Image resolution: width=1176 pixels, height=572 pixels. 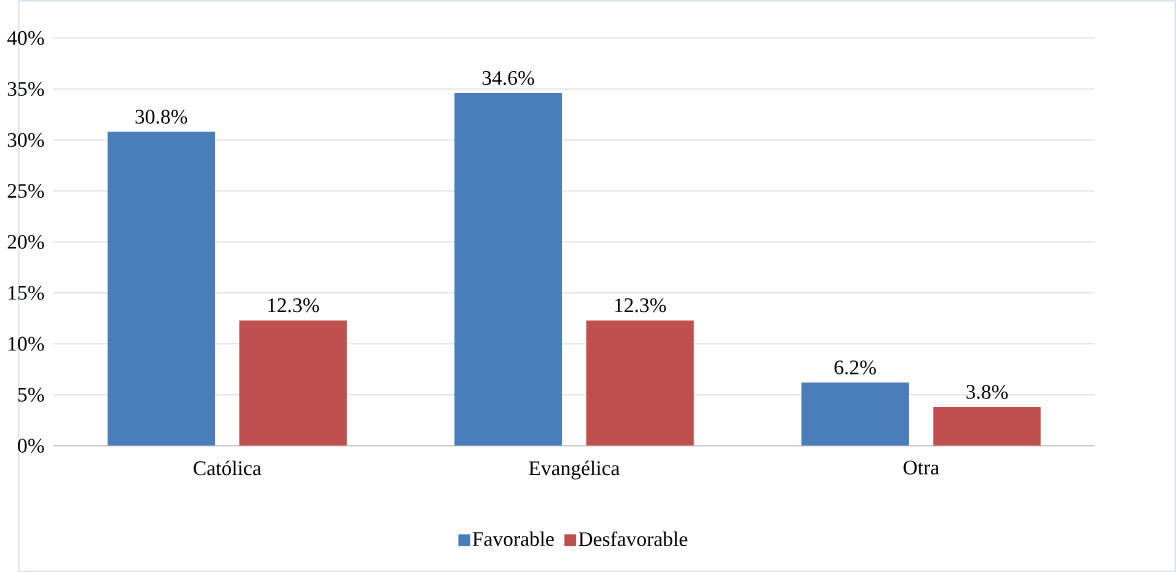 What do you see at coordinates (25, 88) in the screenshot?
I see `y-tick-label: 35%` at bounding box center [25, 88].